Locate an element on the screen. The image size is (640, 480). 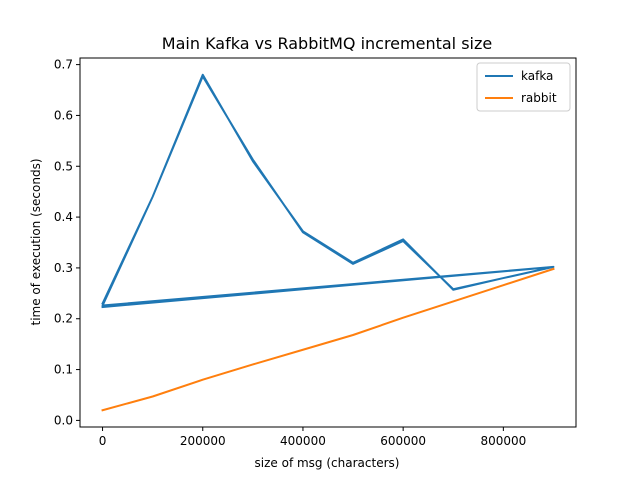
x-tick-label: 200000 is located at coordinates (203, 441).